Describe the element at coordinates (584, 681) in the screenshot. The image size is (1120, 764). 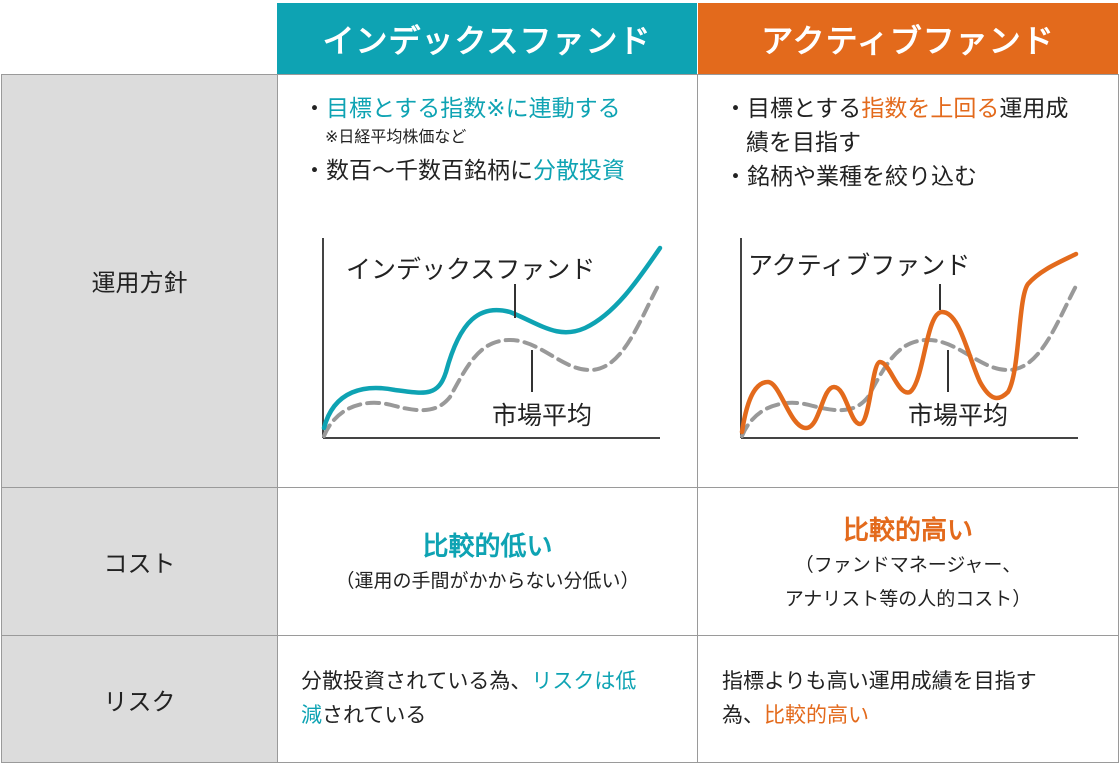
I see `risk-index-highlight1: リスクは低` at that location.